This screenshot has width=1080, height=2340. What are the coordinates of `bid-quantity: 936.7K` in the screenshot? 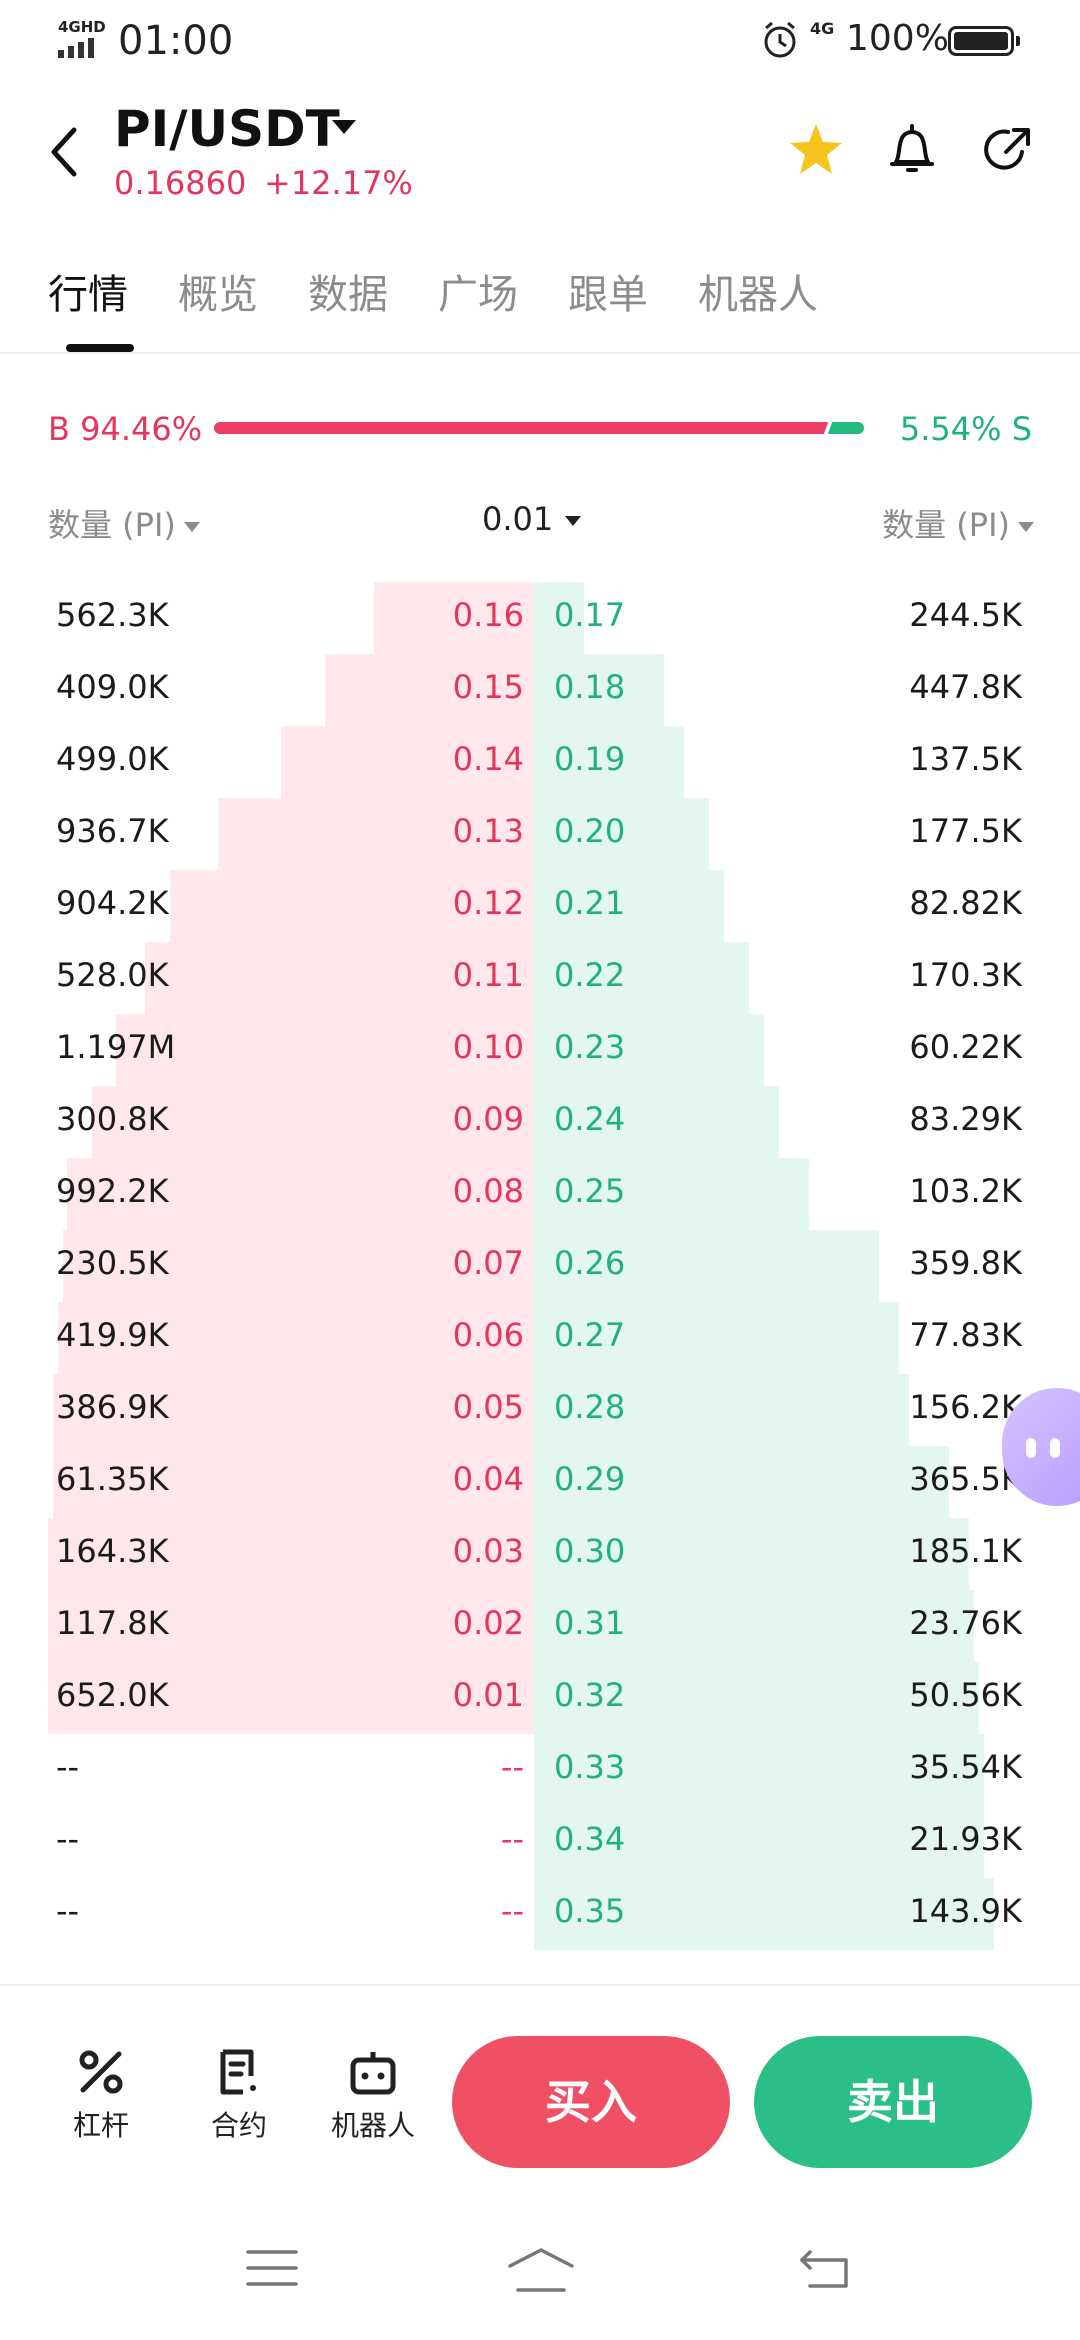 It's located at (112, 831).